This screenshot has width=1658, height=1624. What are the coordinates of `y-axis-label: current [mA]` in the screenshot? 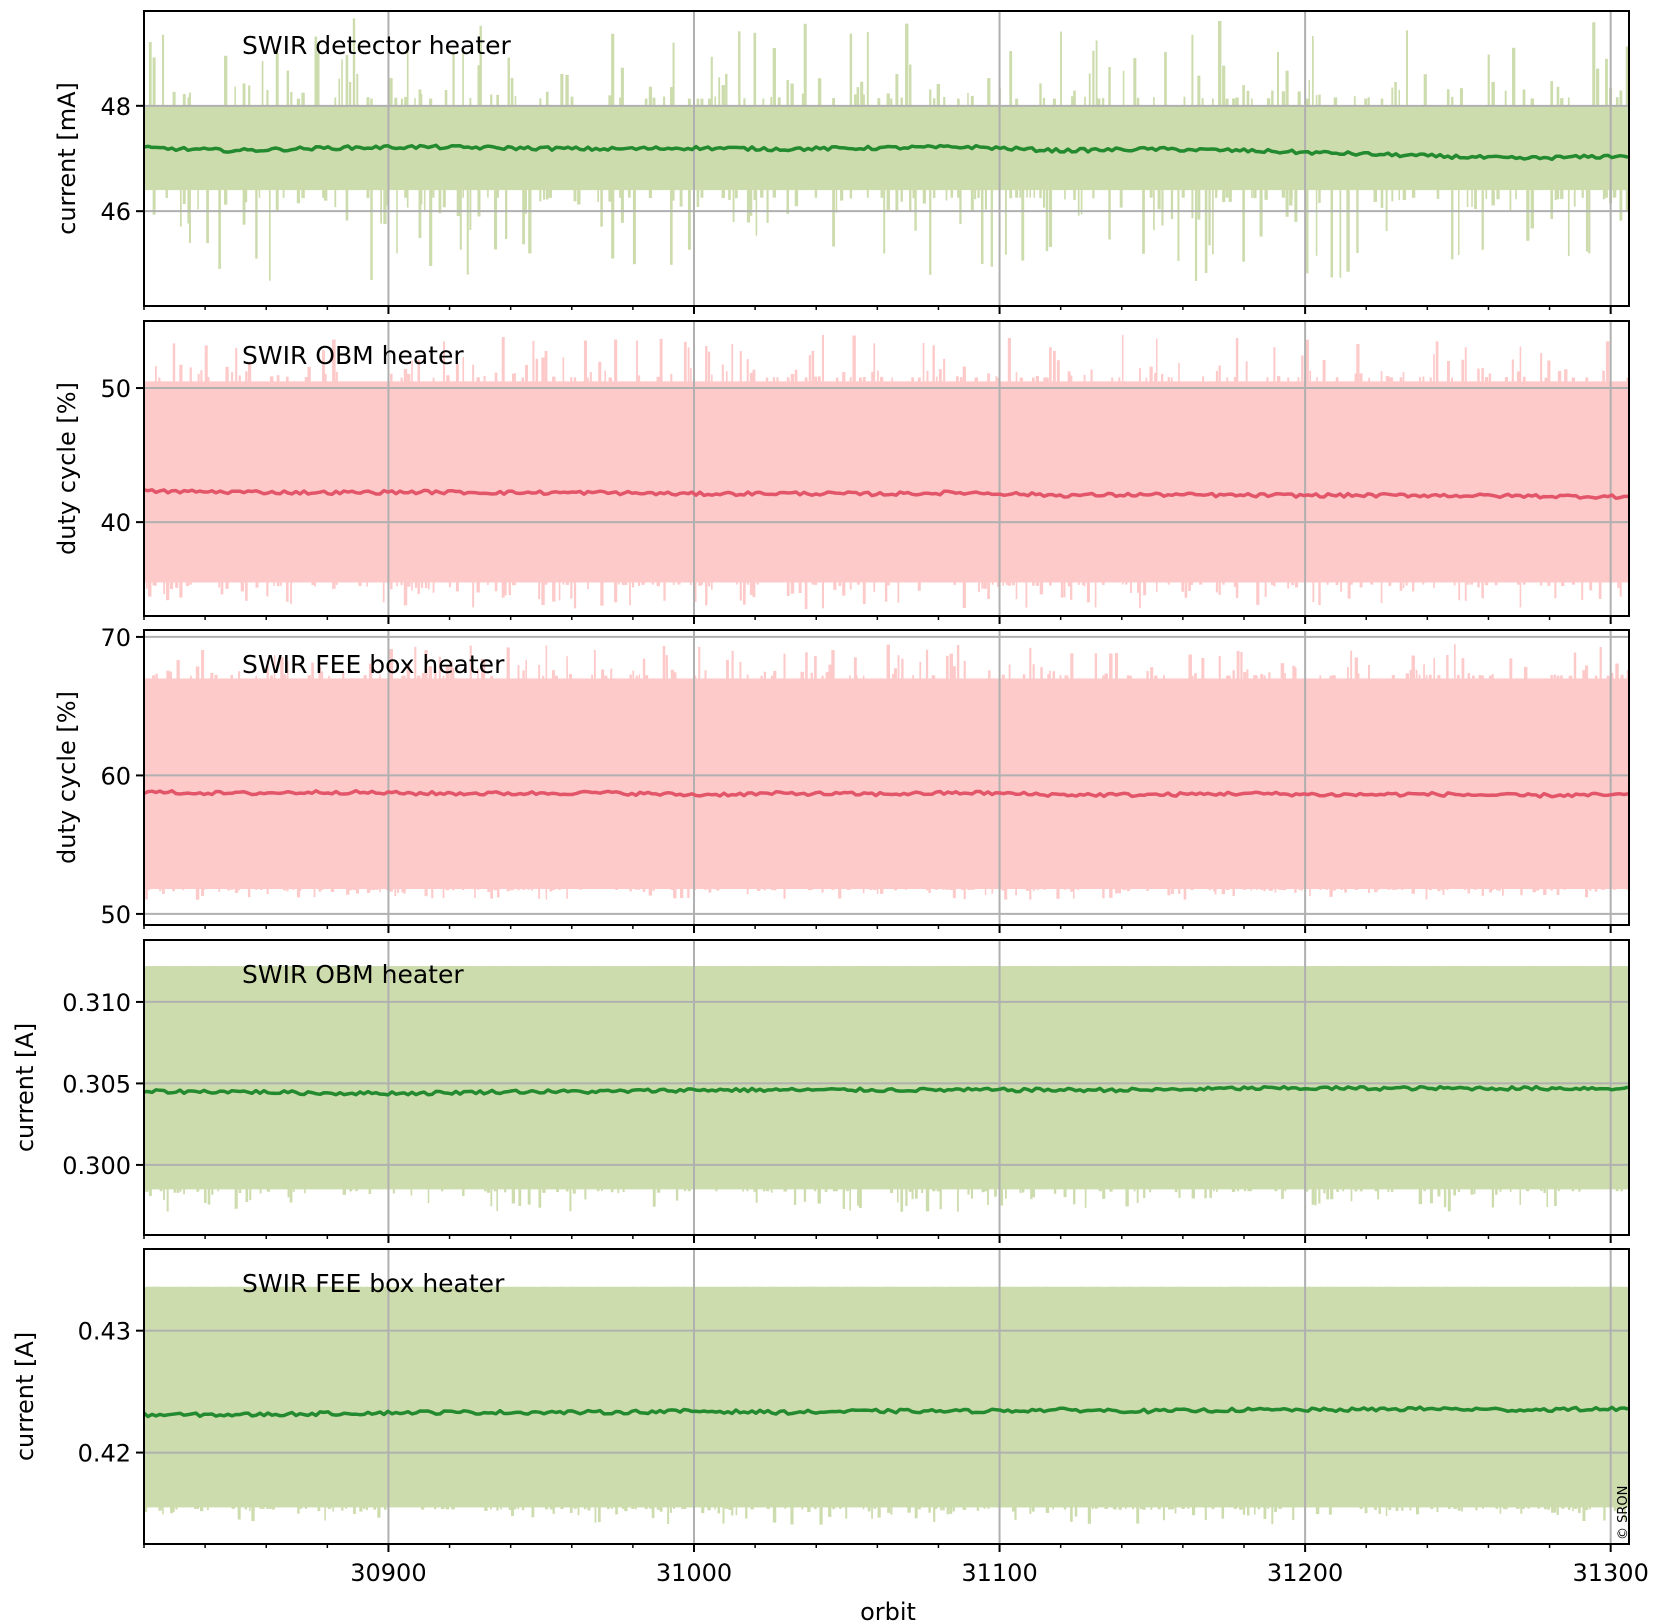 It's located at (67, 158).